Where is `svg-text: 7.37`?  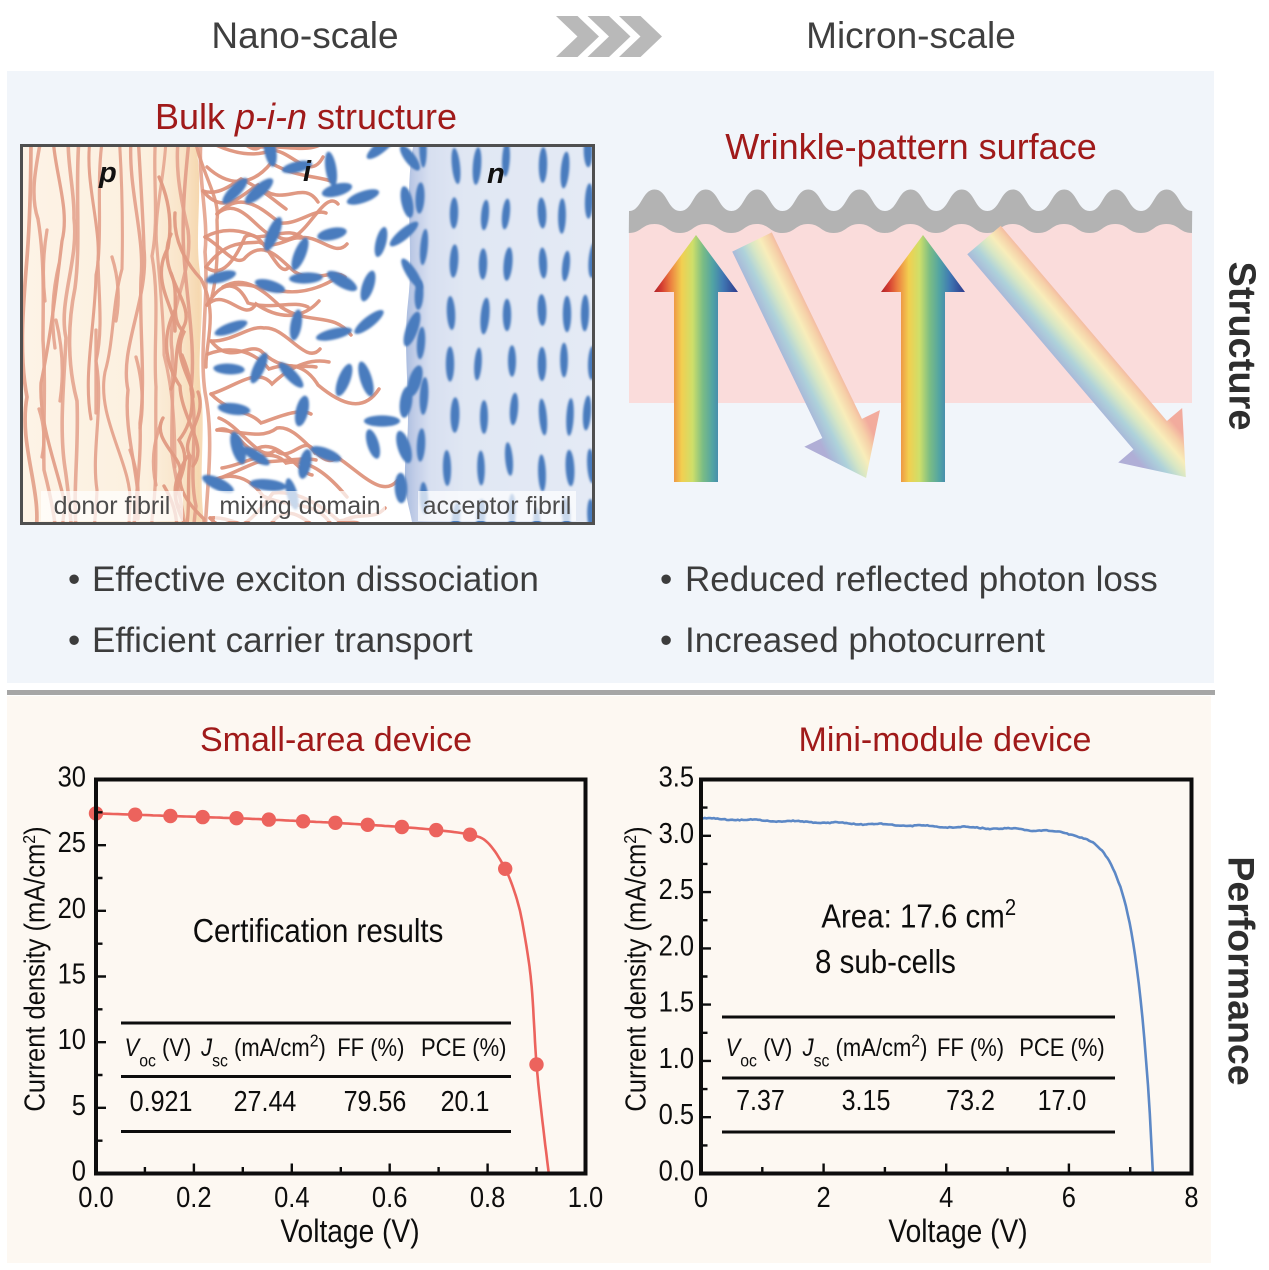 svg-text: 7.37 is located at coordinates (760, 1101).